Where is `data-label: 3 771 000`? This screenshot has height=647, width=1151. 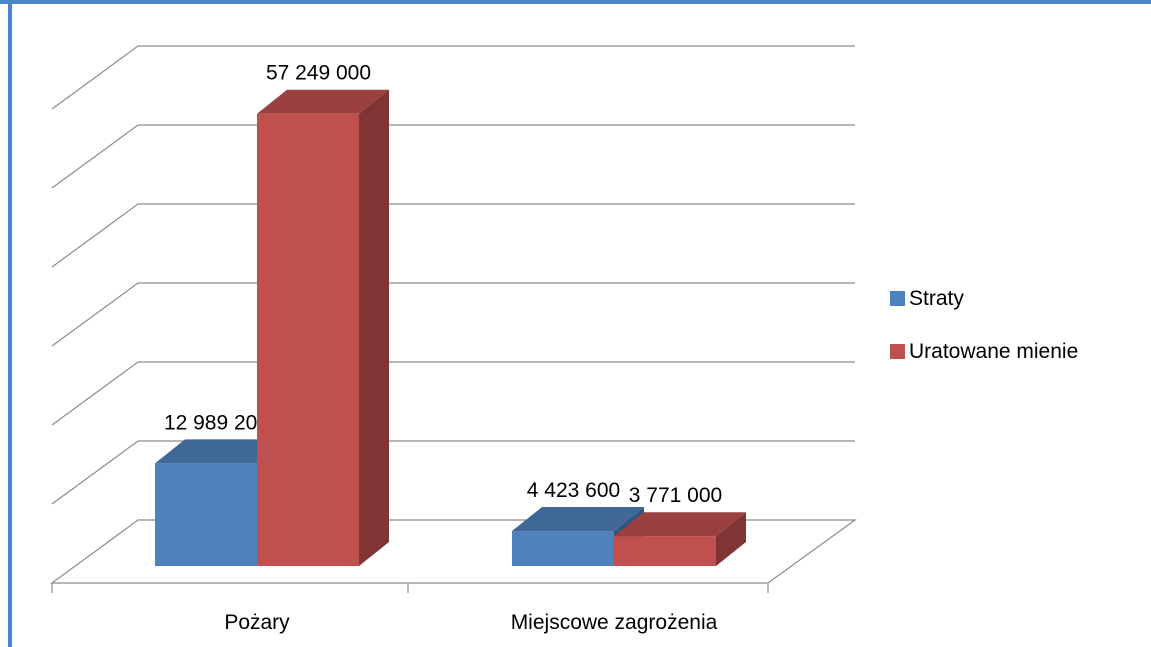
data-label: 3 771 000 is located at coordinates (675, 495).